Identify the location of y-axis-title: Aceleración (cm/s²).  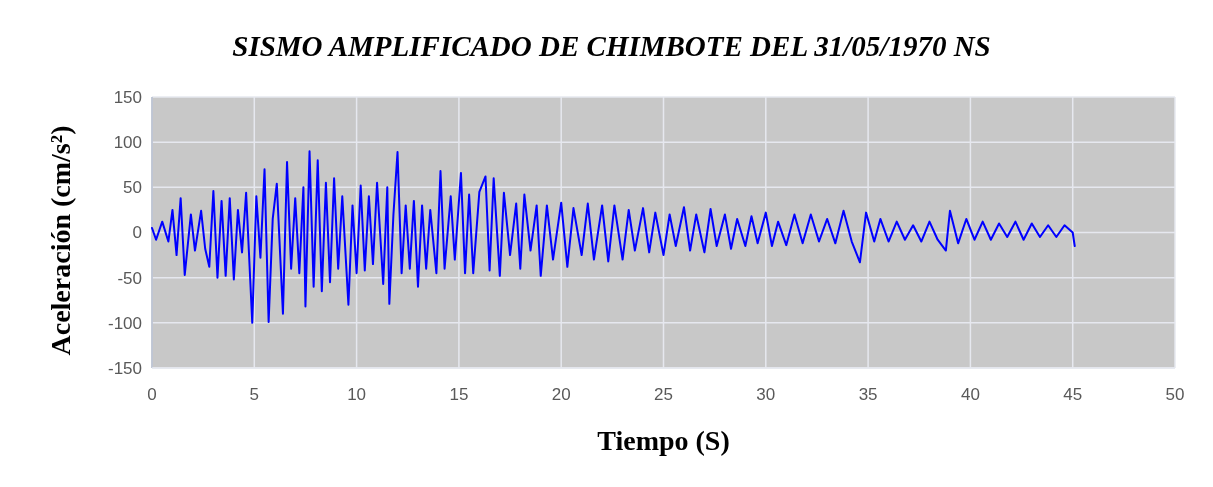
(60, 240).